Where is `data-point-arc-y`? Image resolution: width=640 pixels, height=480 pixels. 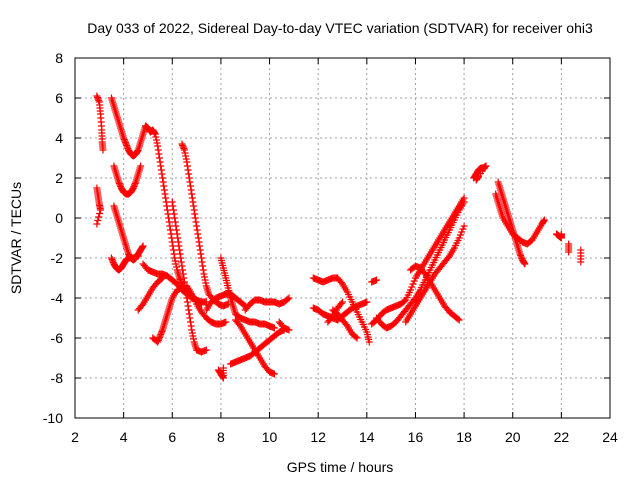 data-point-arc-y is located at coordinates (377, 280).